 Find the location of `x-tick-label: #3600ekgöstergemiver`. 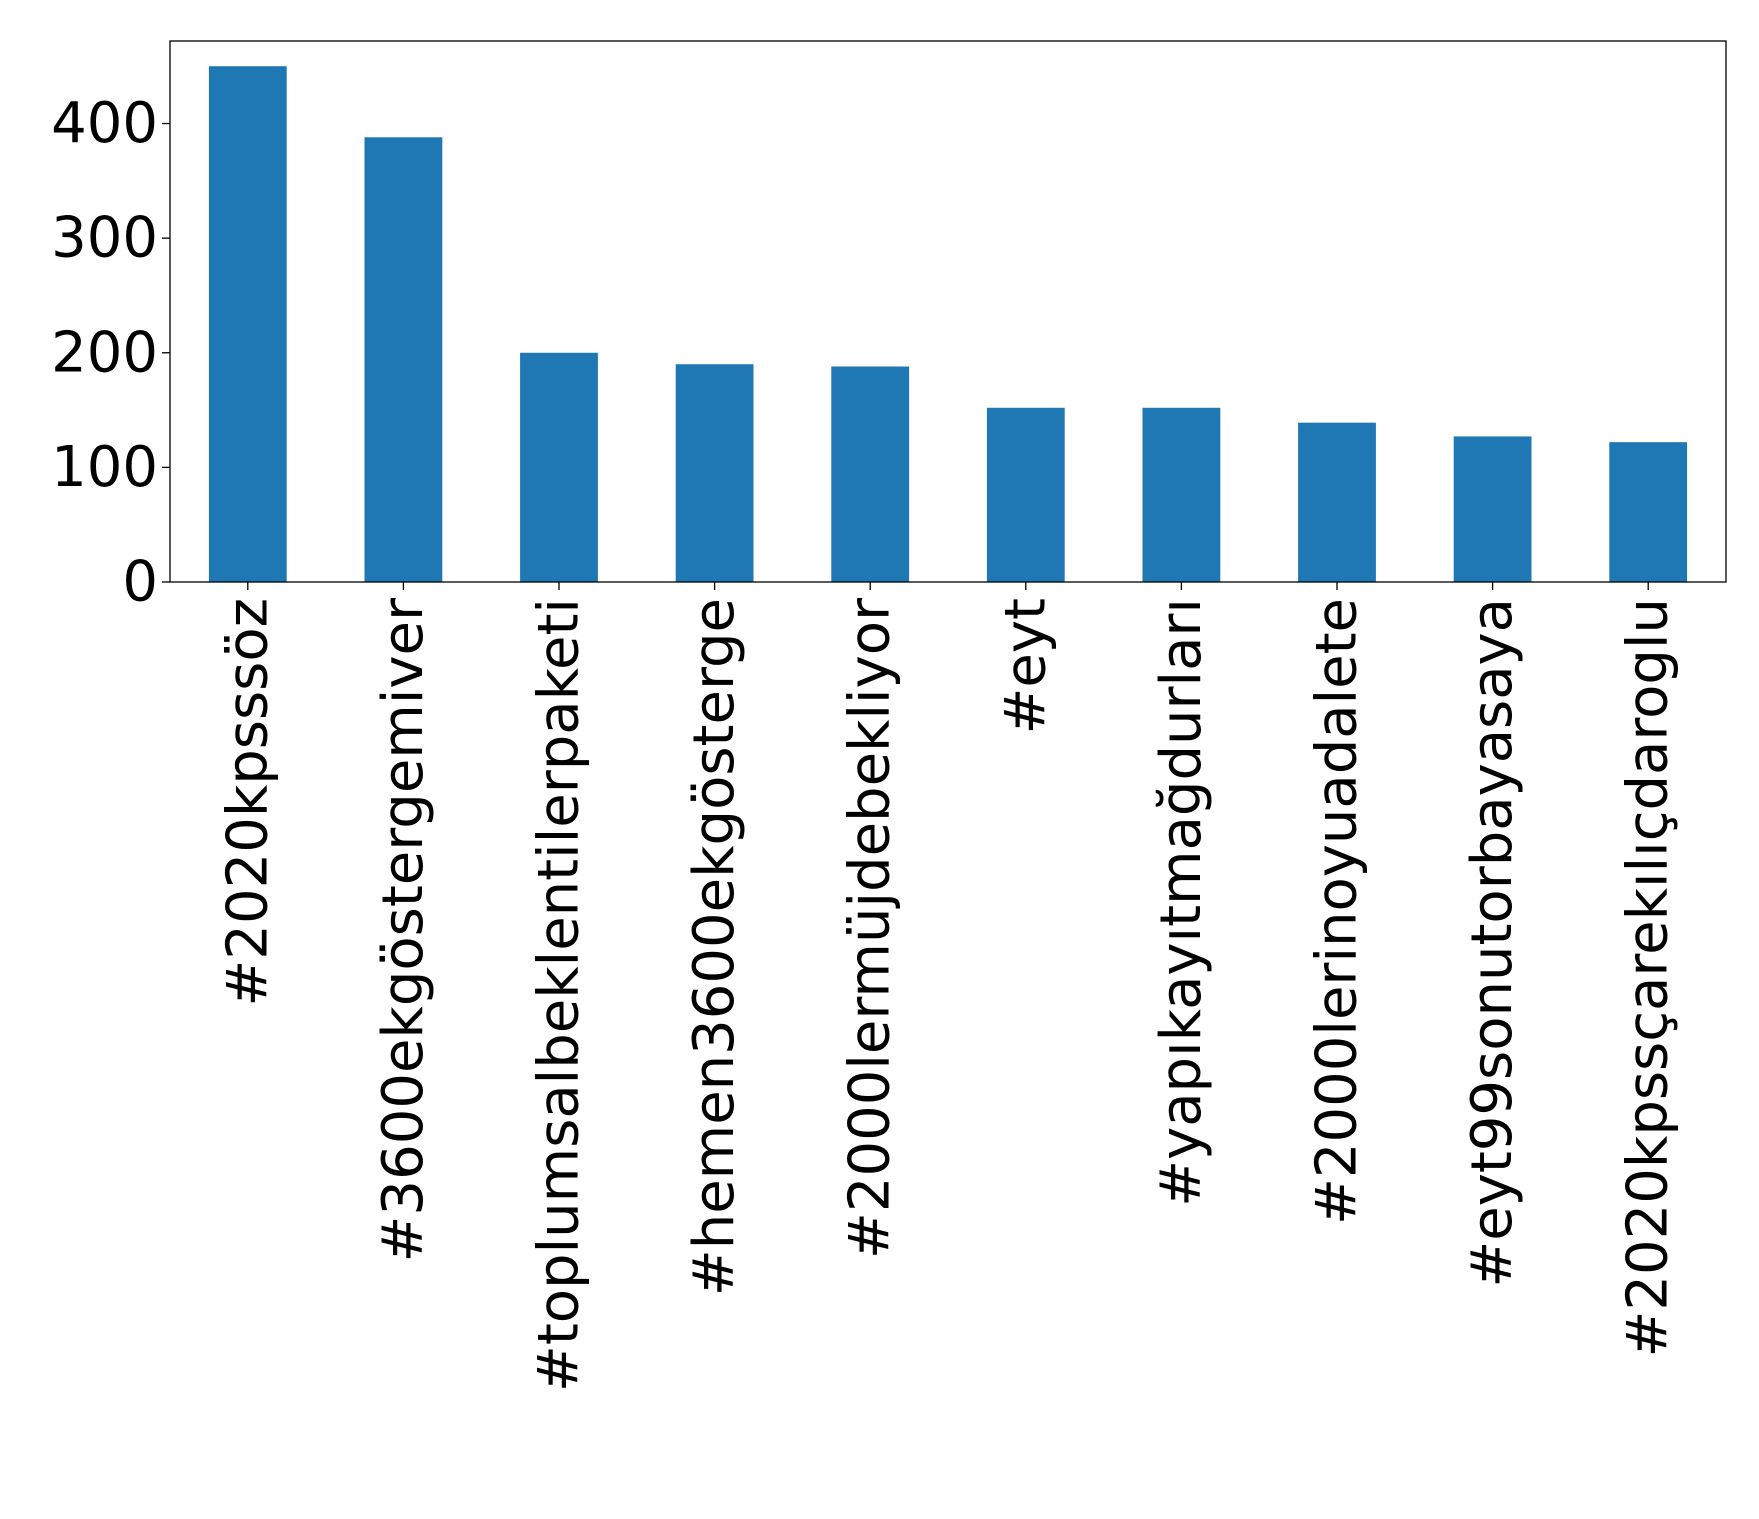

x-tick-label: #3600ekgöstergemiver is located at coordinates (403, 929).